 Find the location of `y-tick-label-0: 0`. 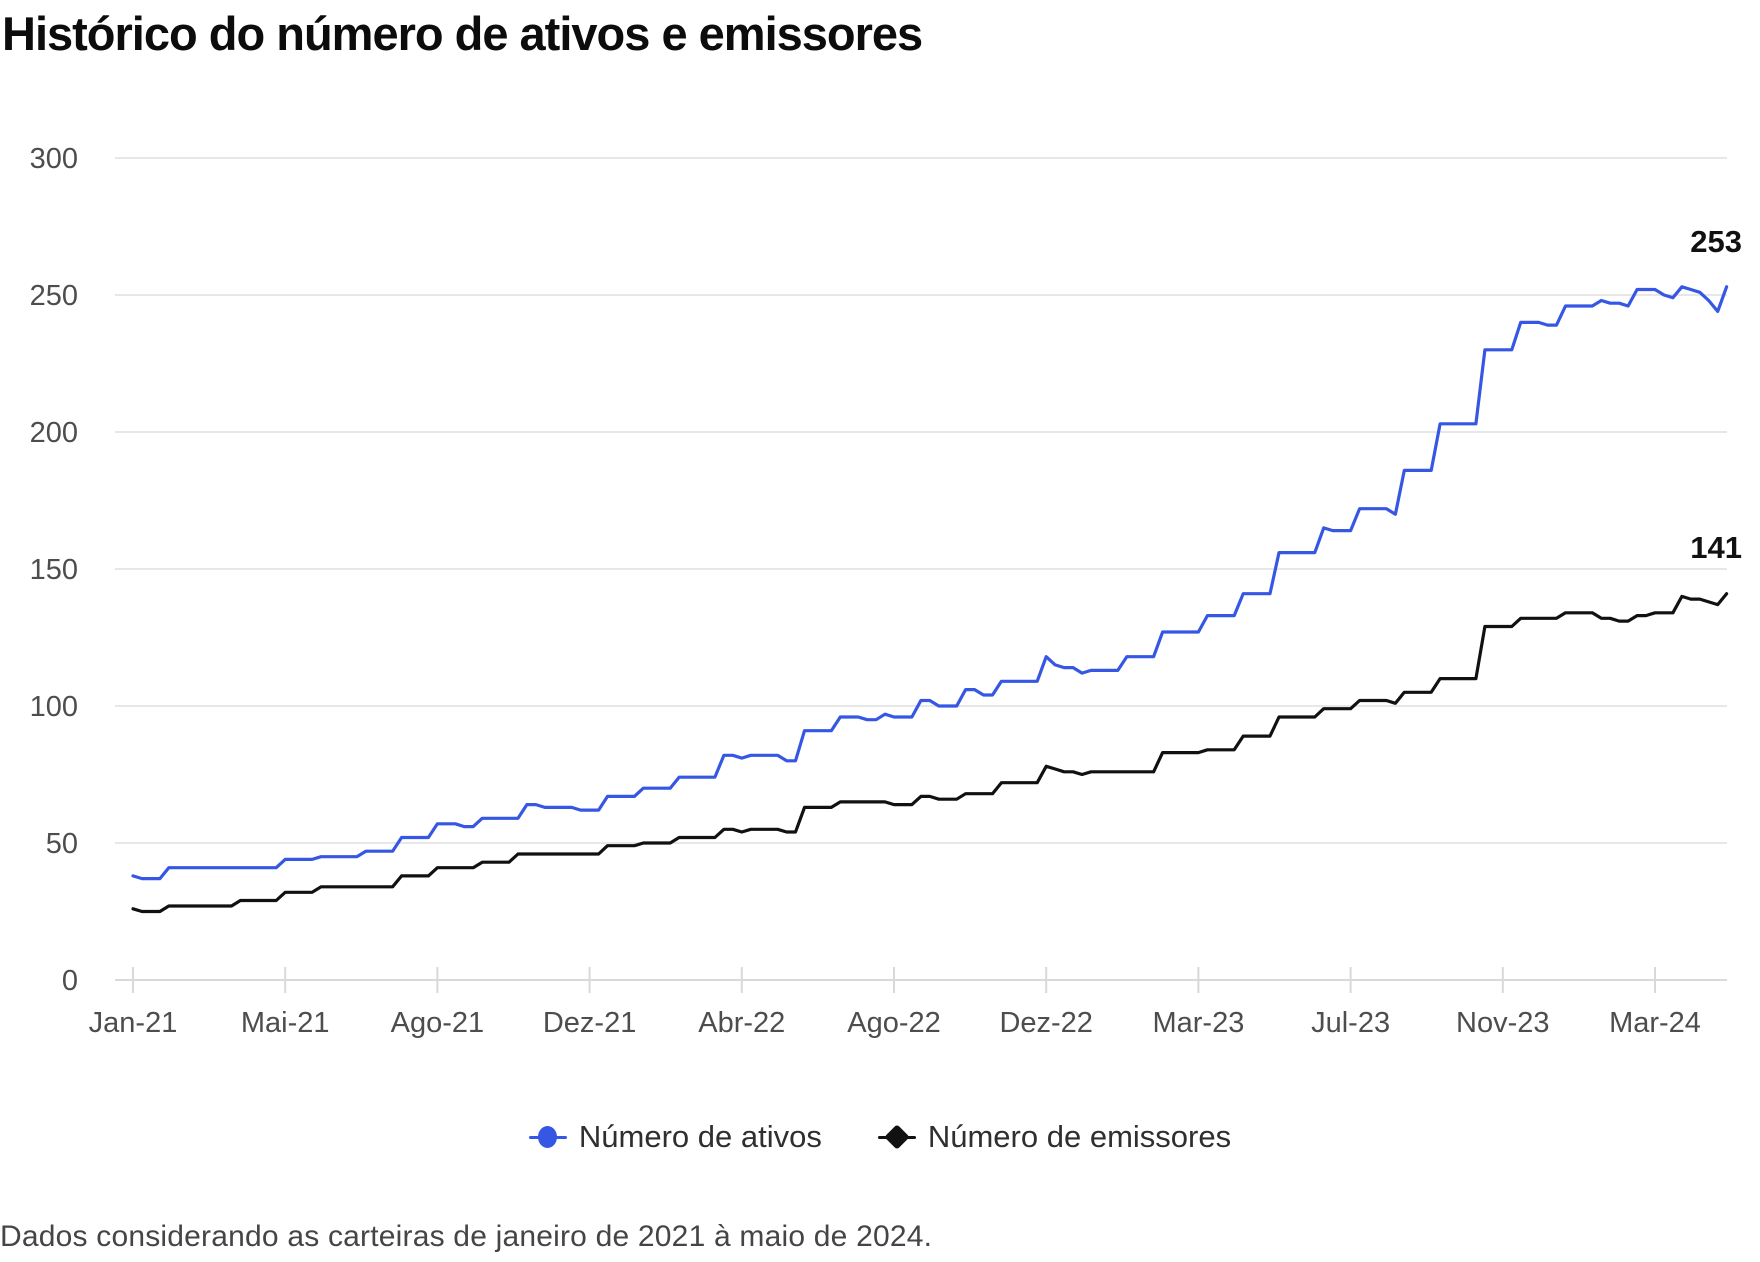

y-tick-label-0: 0 is located at coordinates (70, 981).